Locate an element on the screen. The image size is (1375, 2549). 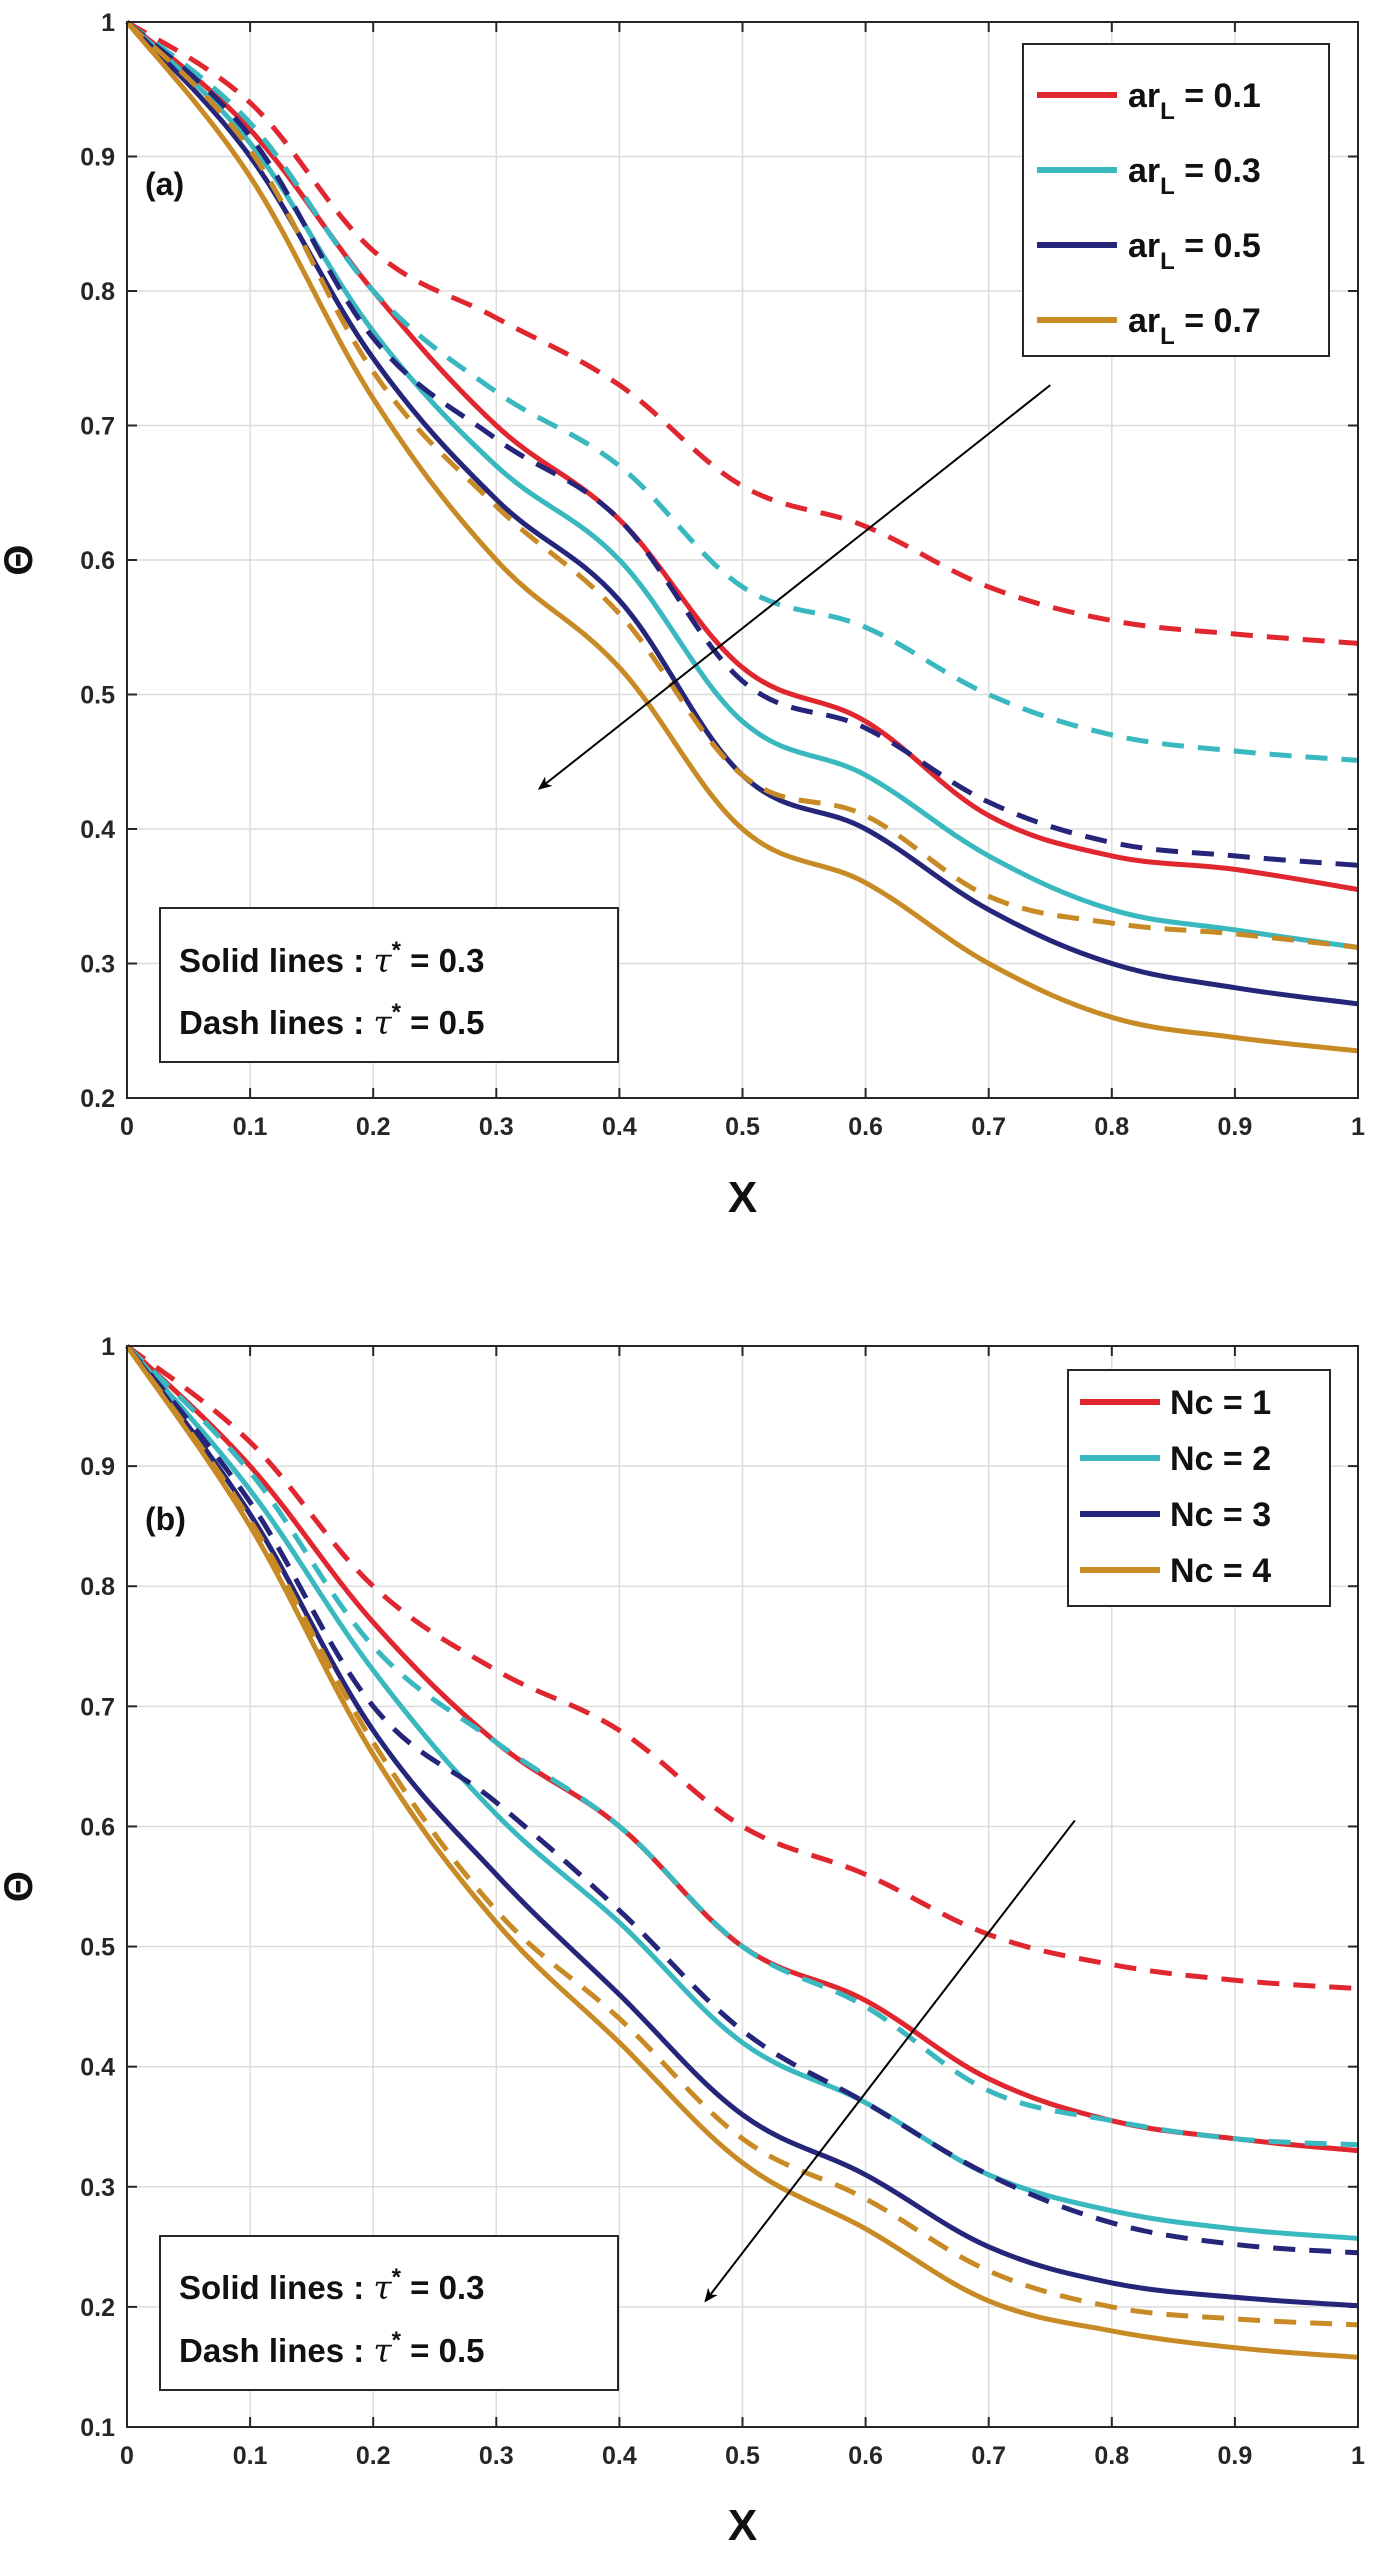
legend-entry-base: Nc = 2 is located at coordinates (1220, 1459).